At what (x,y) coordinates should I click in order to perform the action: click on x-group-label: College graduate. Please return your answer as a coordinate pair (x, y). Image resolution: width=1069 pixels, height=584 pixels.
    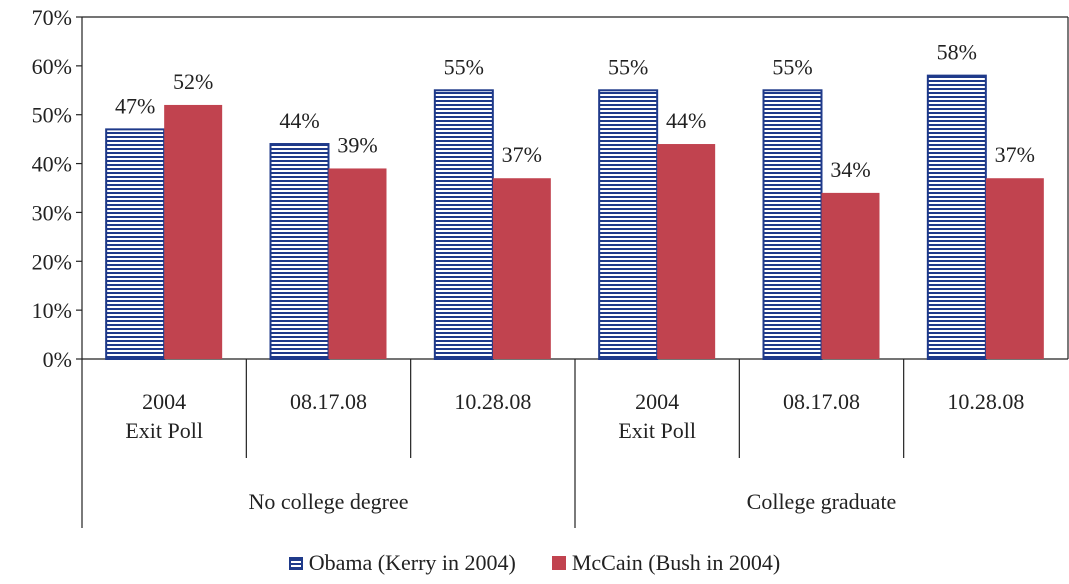
    Looking at the image, I should click on (822, 501).